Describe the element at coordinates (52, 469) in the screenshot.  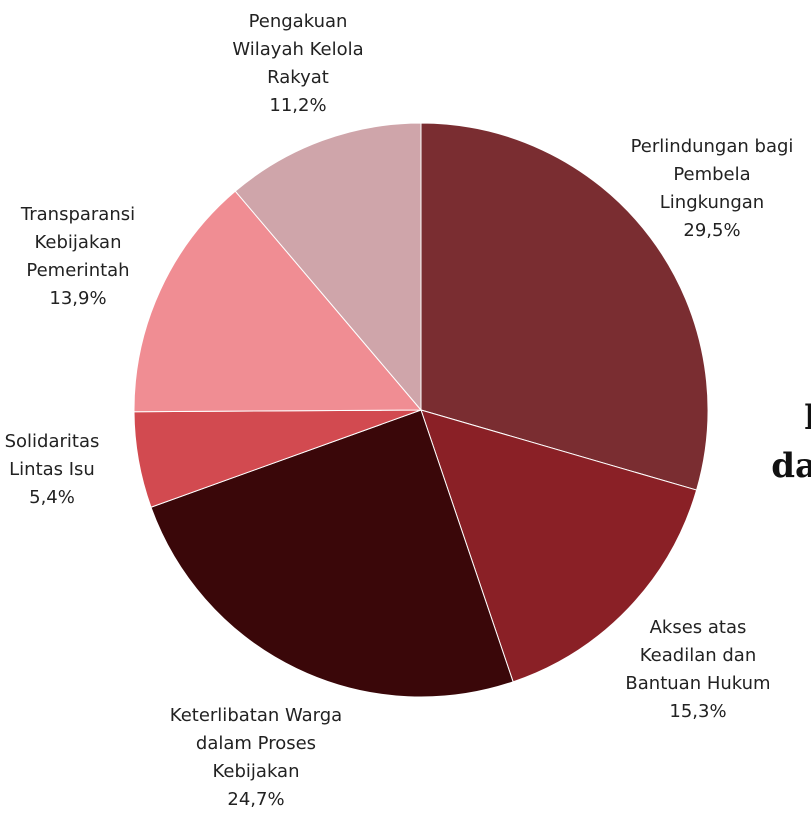
I see `label-line: Lintas Isu` at that location.